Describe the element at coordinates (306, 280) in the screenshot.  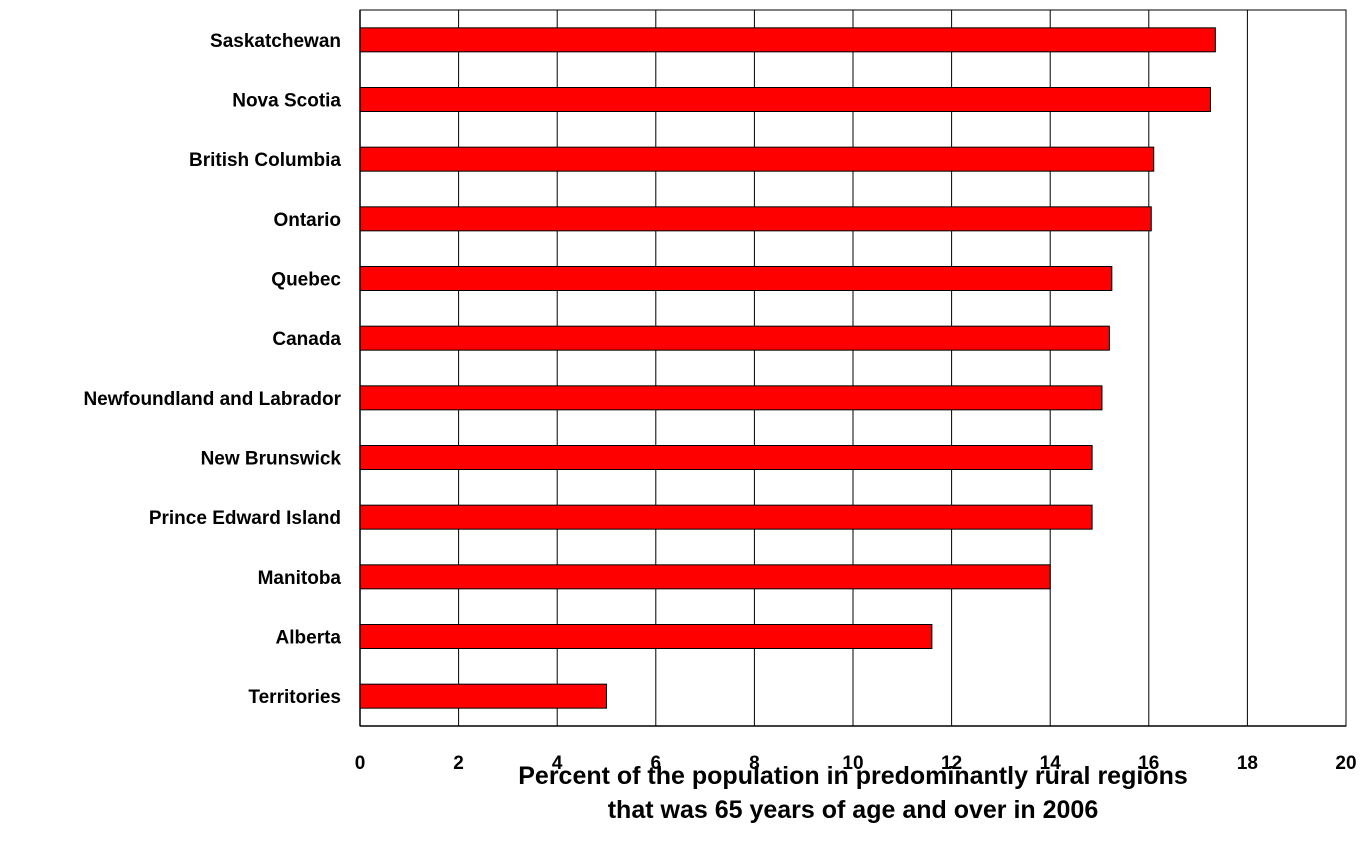
I see `category-label: Quebec` at that location.